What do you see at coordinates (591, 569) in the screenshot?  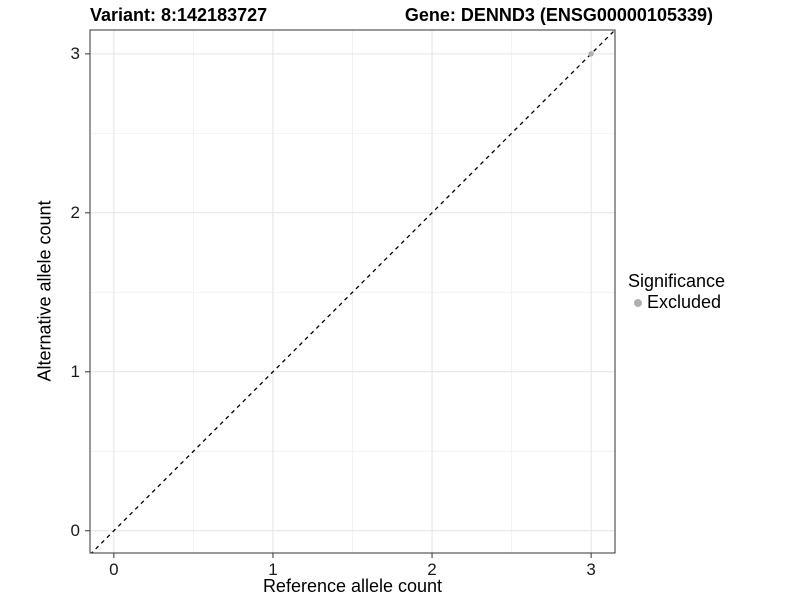 I see `x-tick-label: 3` at bounding box center [591, 569].